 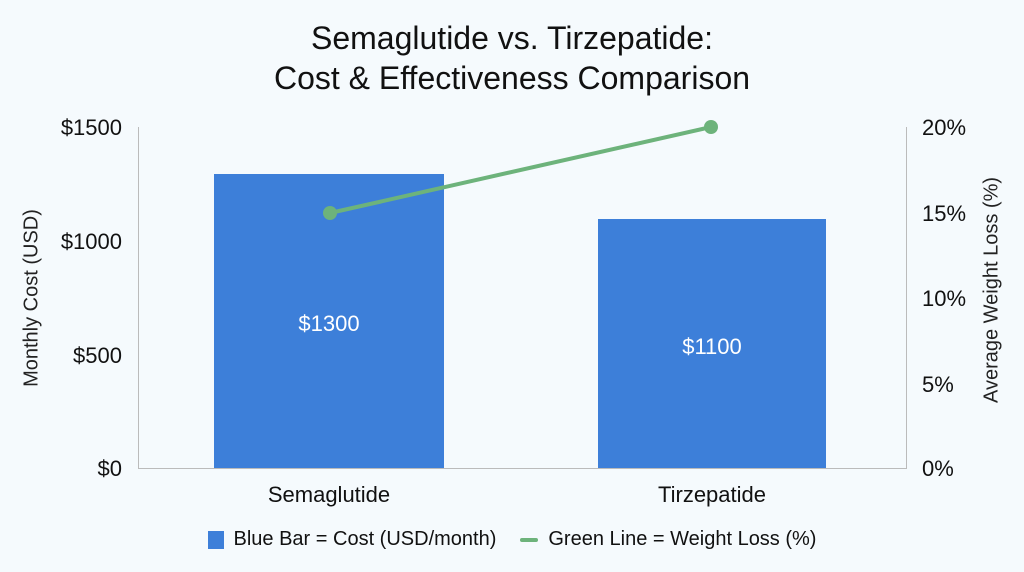 I want to click on chart-title-line-2: Cost & Effectiveness Comparison, so click(x=512, y=78).